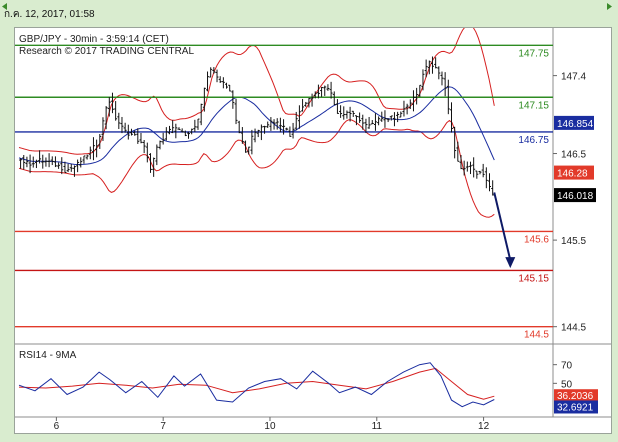  What do you see at coordinates (573, 77) in the screenshot?
I see `y-tick-label-3: 147.4` at bounding box center [573, 77].